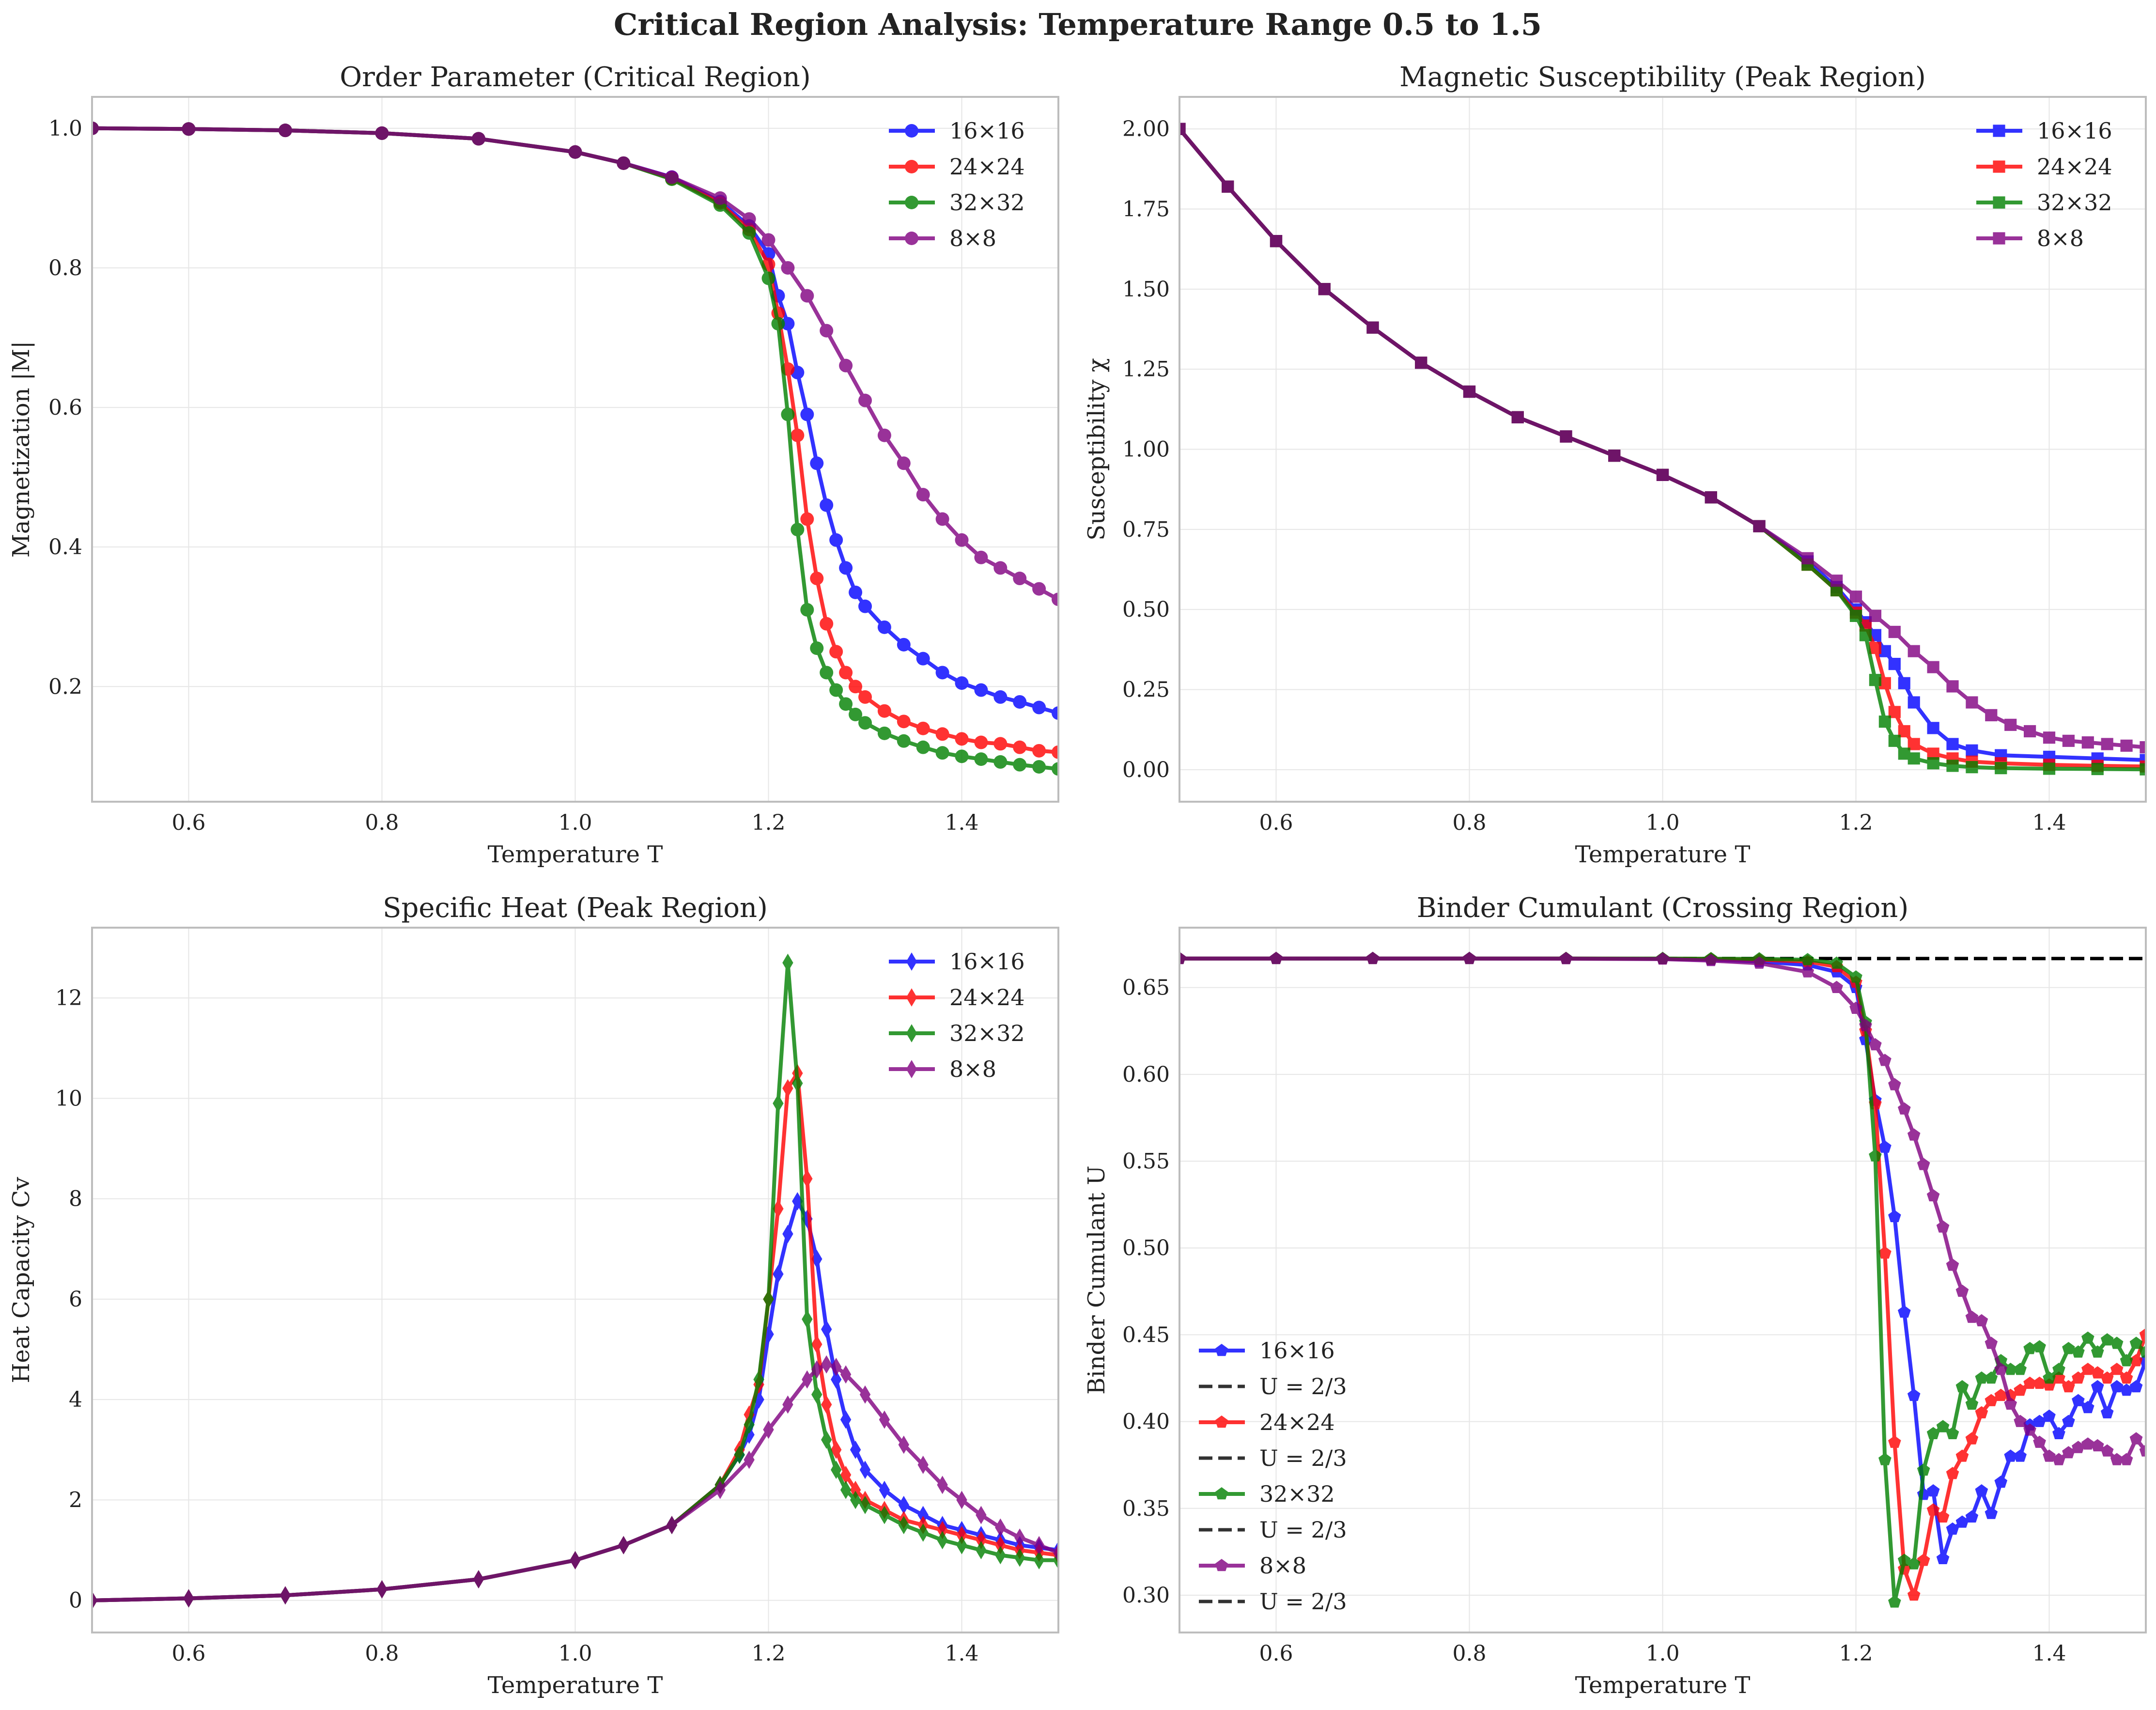 The width and height of the screenshot is (2156, 1710). Describe the element at coordinates (1146, 449) in the screenshot. I see `y-tick-label: 1.00` at that location.